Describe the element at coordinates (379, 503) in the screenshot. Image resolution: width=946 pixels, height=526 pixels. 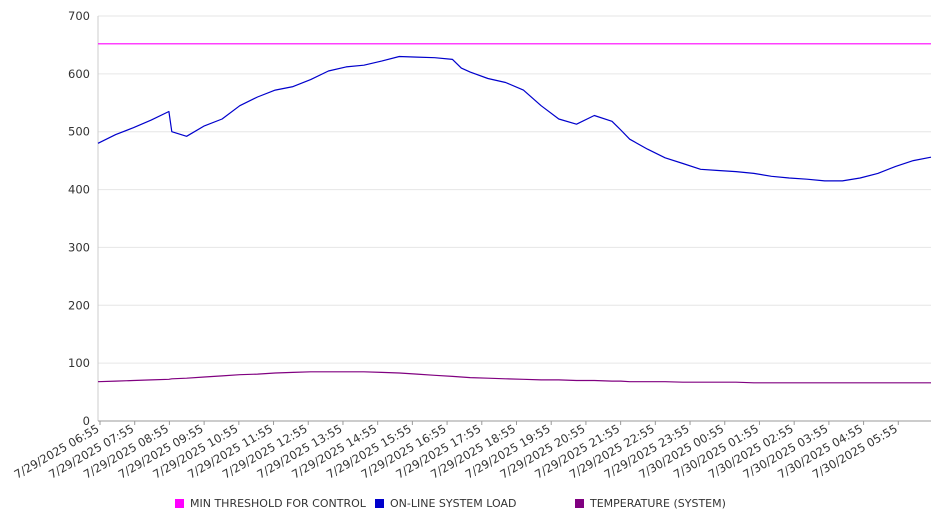
I see `legend-swatch-system-load` at that location.